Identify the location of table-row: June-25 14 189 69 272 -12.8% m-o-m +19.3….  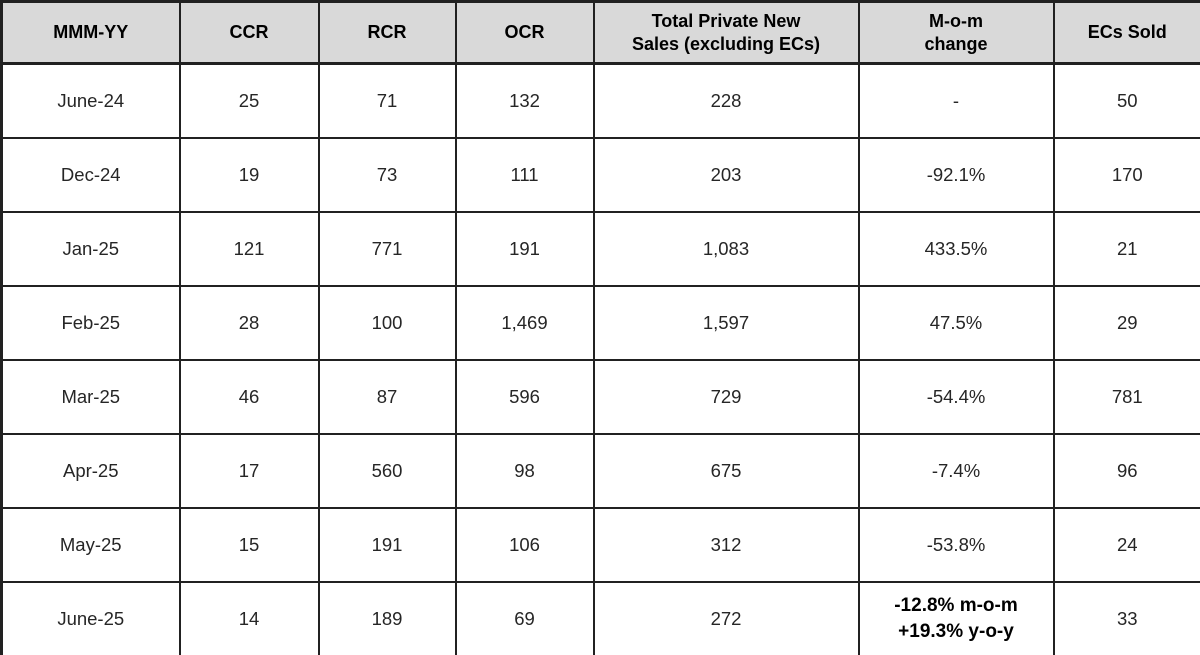
(600, 618).